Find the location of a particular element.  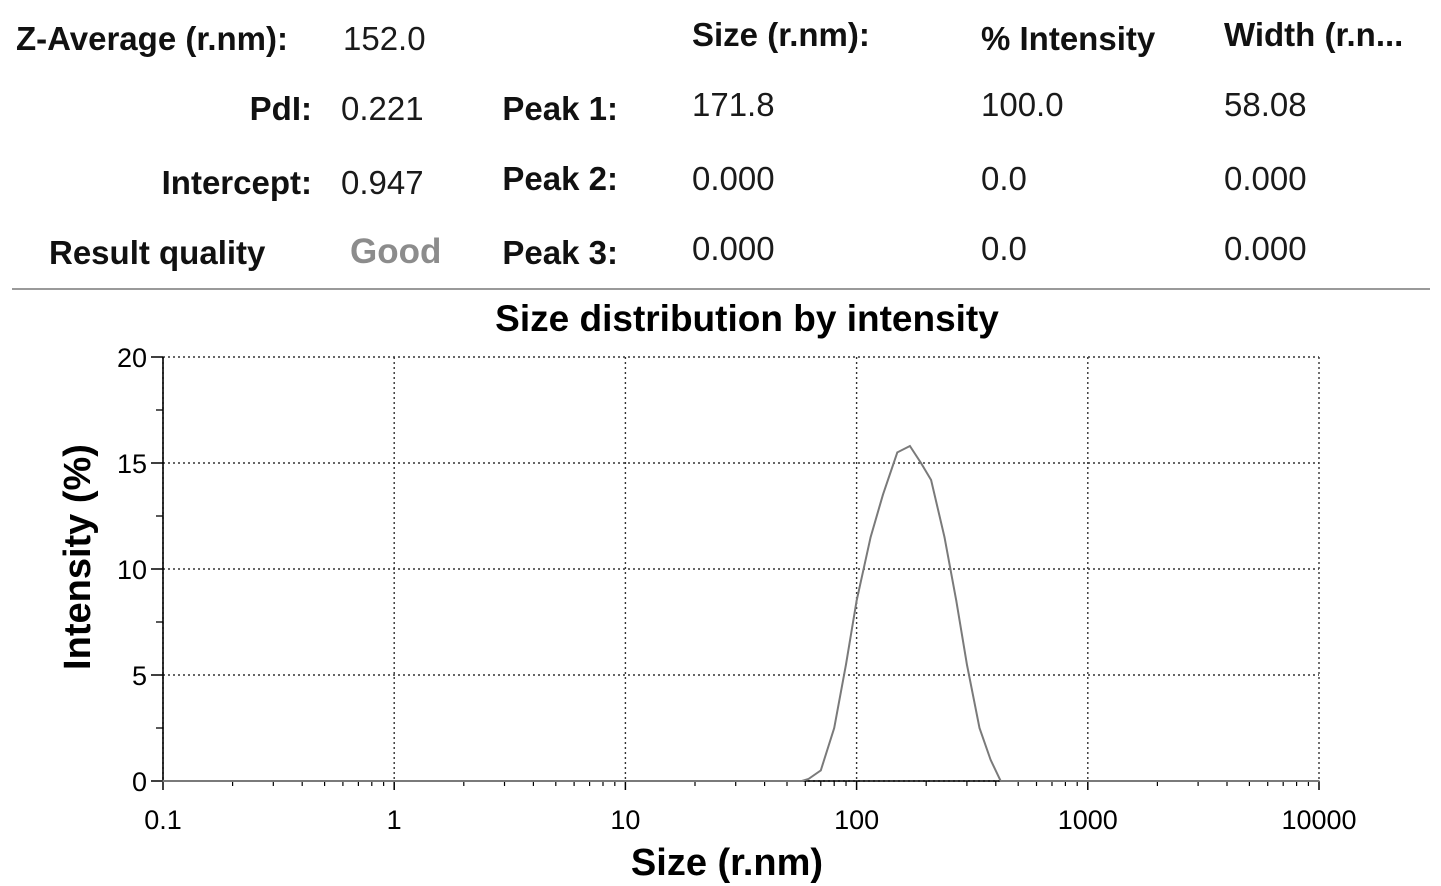

x-axis-label: Size (r.nm) is located at coordinates (727, 863).